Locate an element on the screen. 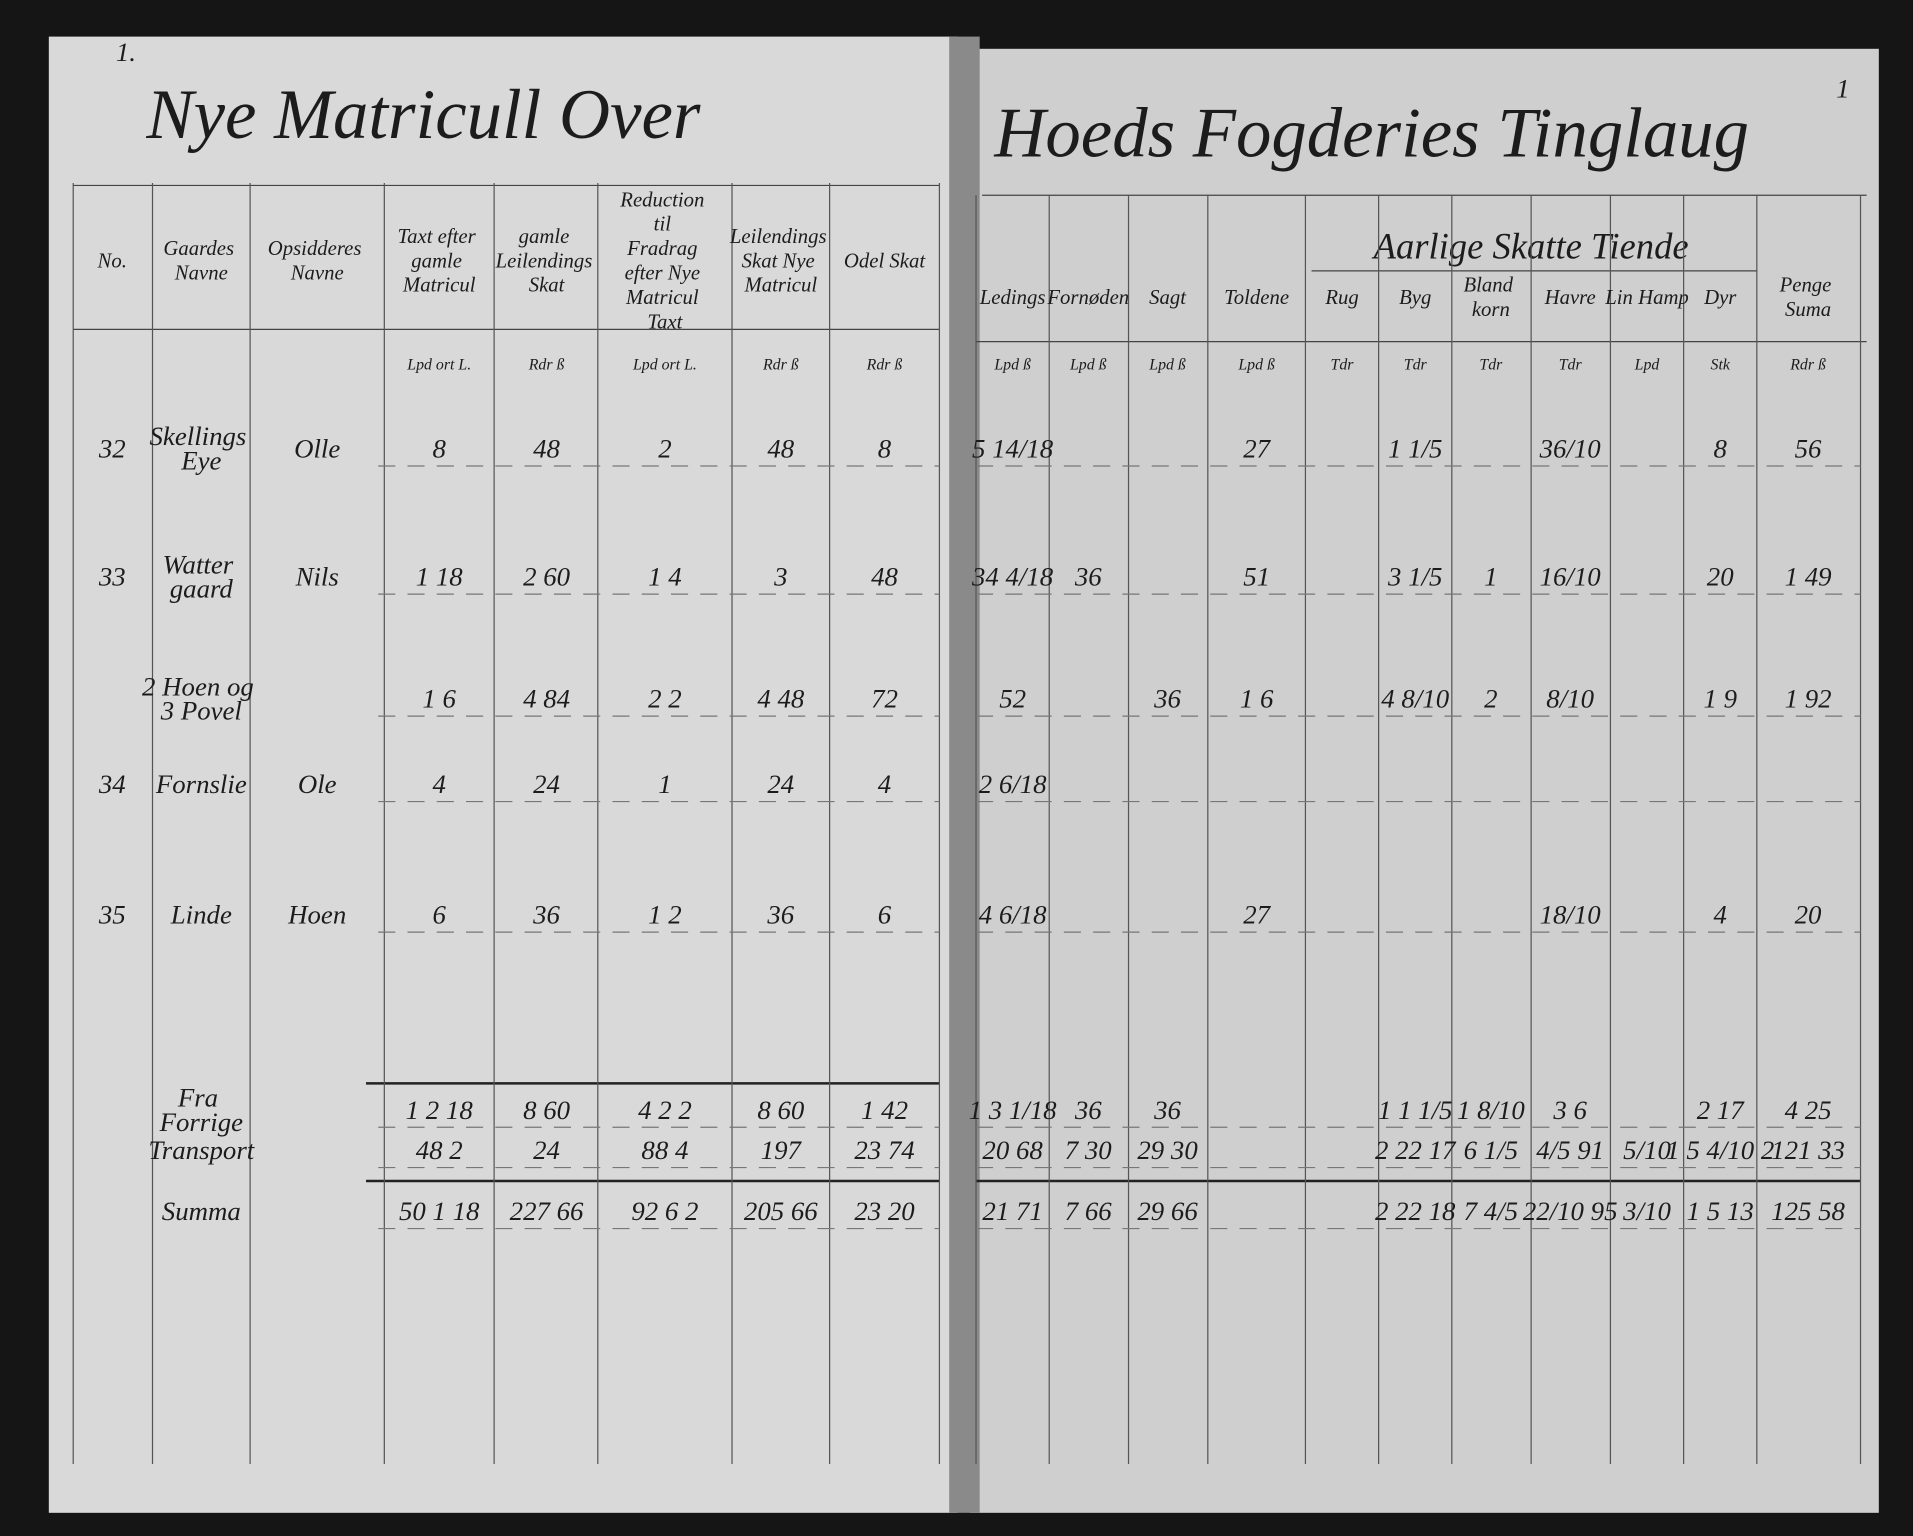 This screenshot has height=1536, width=1913. column-header: Leilendings Skat Nye Matricul is located at coordinates (780, 261).